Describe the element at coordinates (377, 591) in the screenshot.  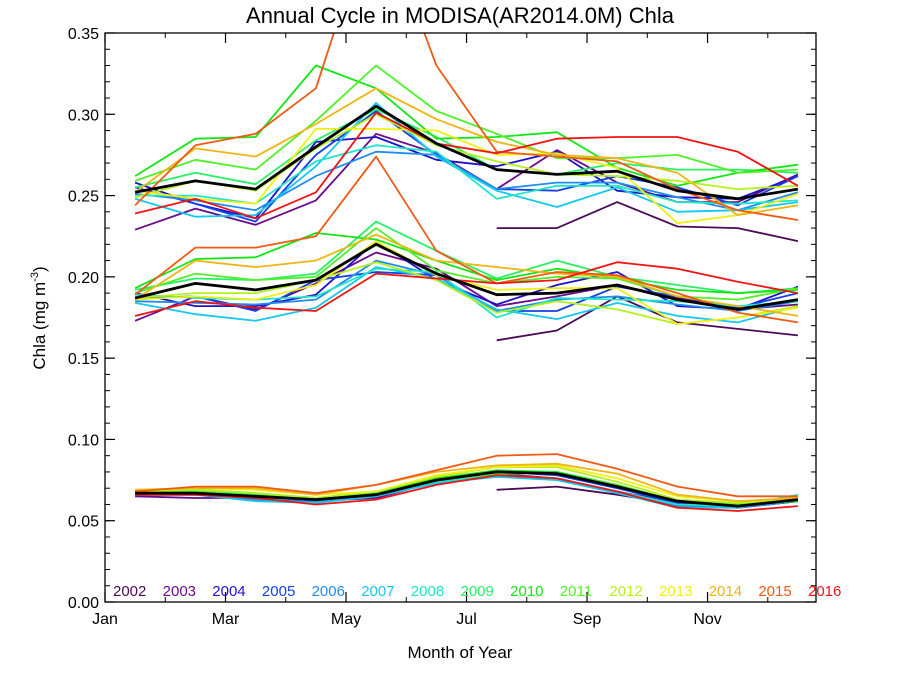
I see `legend-item-2007: 2007` at that location.